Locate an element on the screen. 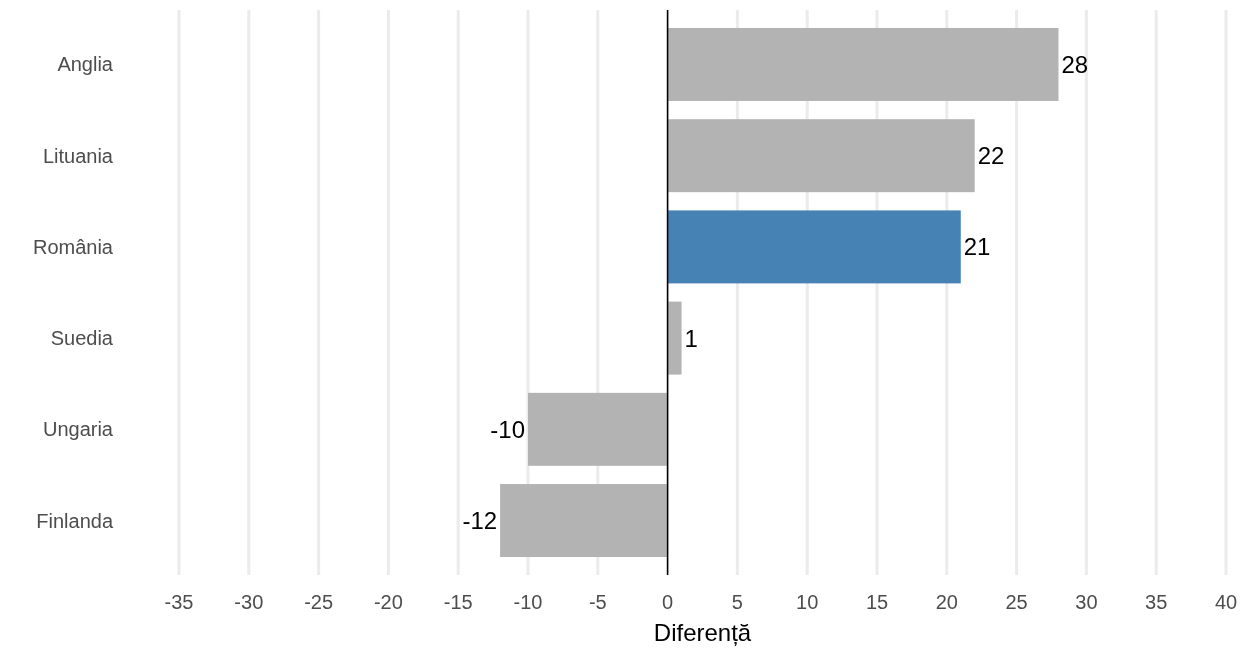 This screenshot has height=652, width=1251. x-tick-label: 20 is located at coordinates (946, 602).